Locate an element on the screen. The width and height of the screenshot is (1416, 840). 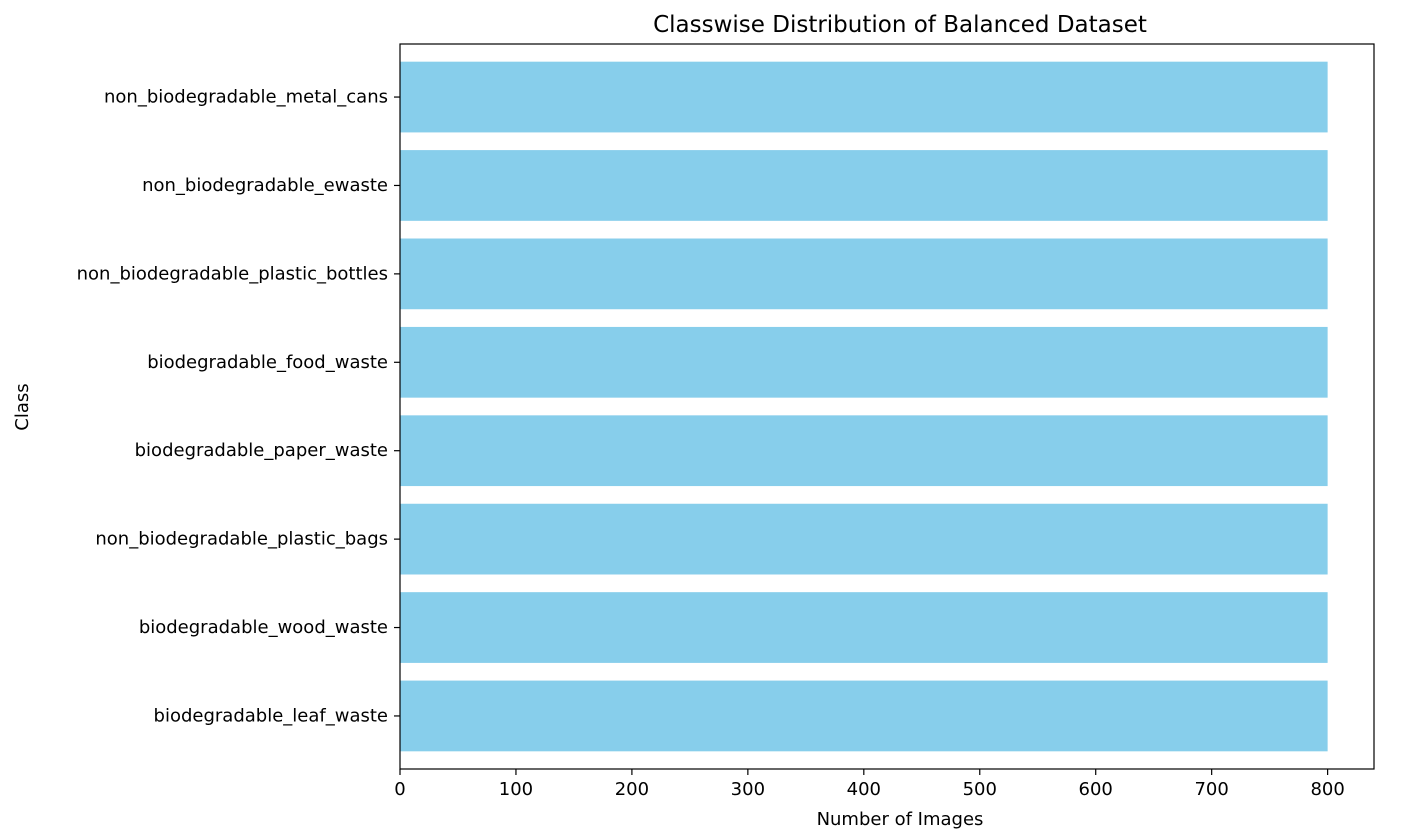
bar-biodegradable_paper_waste is located at coordinates (864, 451).